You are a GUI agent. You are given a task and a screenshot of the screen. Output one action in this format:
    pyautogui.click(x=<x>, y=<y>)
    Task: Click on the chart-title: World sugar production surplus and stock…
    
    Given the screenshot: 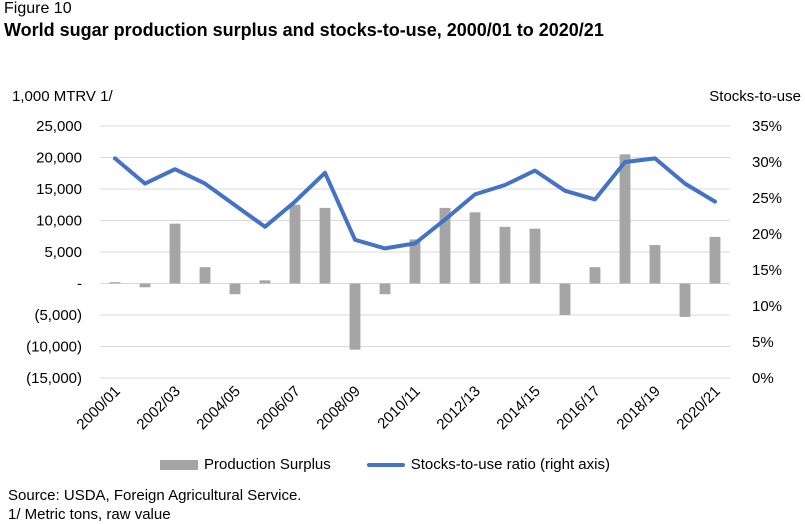 What is the action you would take?
    pyautogui.click(x=304, y=30)
    